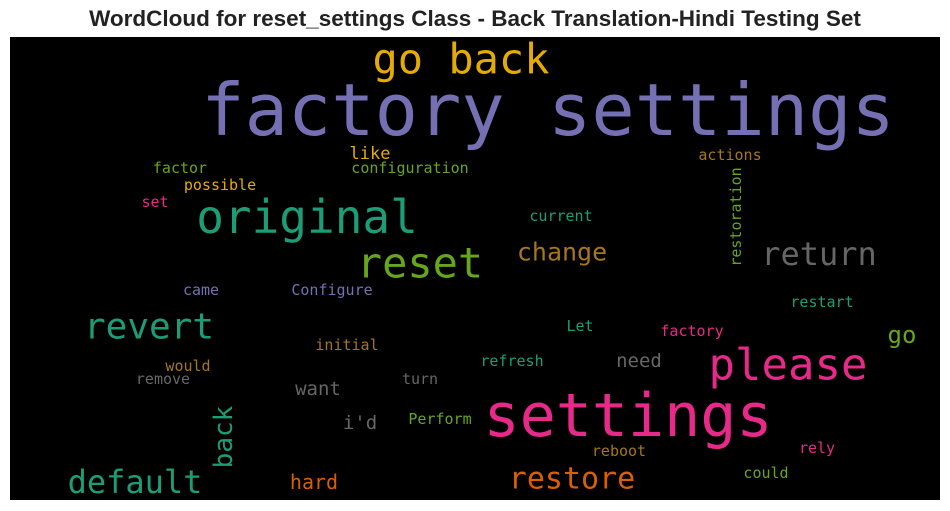 The image size is (950, 511). Describe the element at coordinates (180, 168) in the screenshot. I see `word-factor: factor` at that location.